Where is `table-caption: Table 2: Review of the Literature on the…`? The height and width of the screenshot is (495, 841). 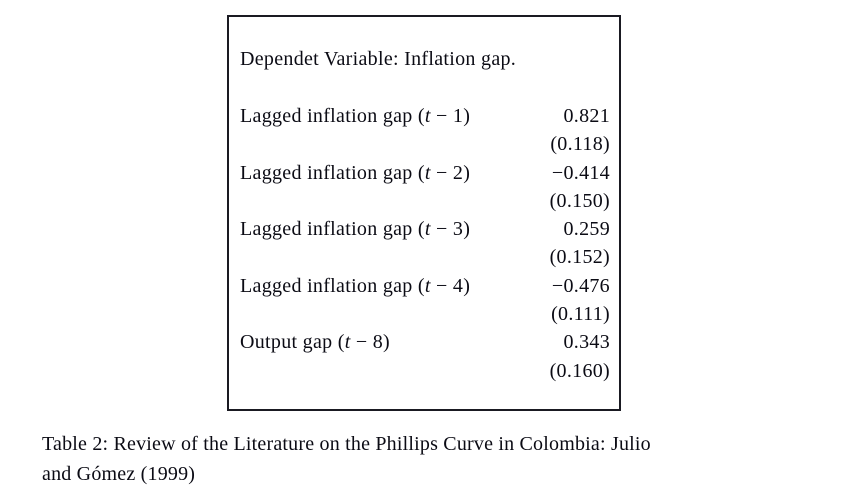 table-caption: Table 2: Review of the Literature on the… is located at coordinates (437, 459).